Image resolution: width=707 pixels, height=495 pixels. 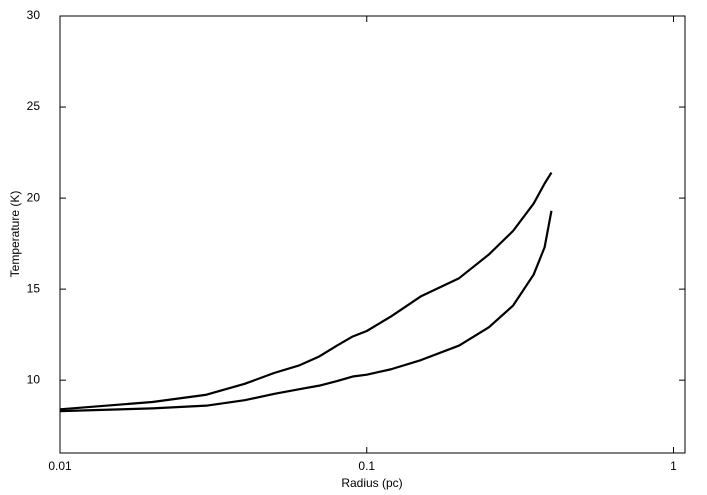 What do you see at coordinates (673, 466) in the screenshot?
I see `x-tick-label: 1` at bounding box center [673, 466].